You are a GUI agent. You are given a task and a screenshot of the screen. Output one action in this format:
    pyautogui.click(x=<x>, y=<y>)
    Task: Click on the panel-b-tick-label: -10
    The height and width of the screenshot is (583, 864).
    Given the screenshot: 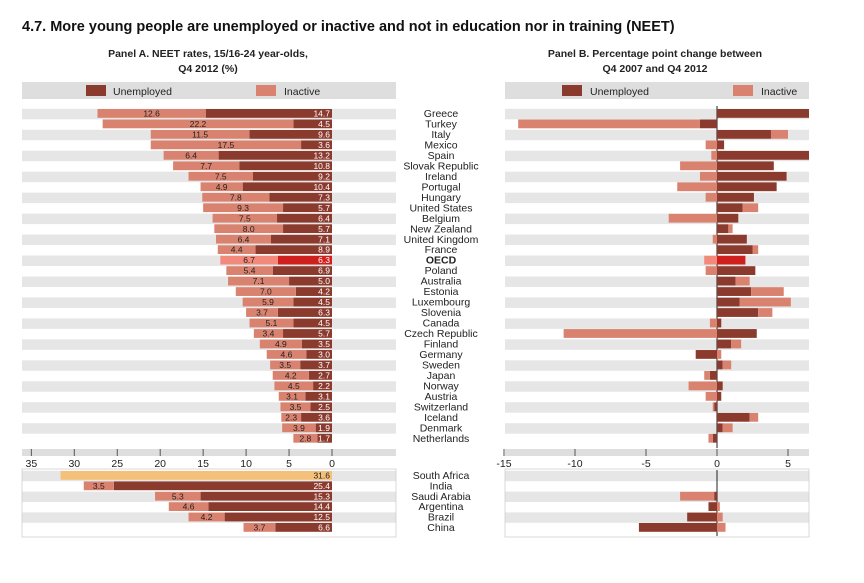 What is the action you would take?
    pyautogui.click(x=574, y=464)
    